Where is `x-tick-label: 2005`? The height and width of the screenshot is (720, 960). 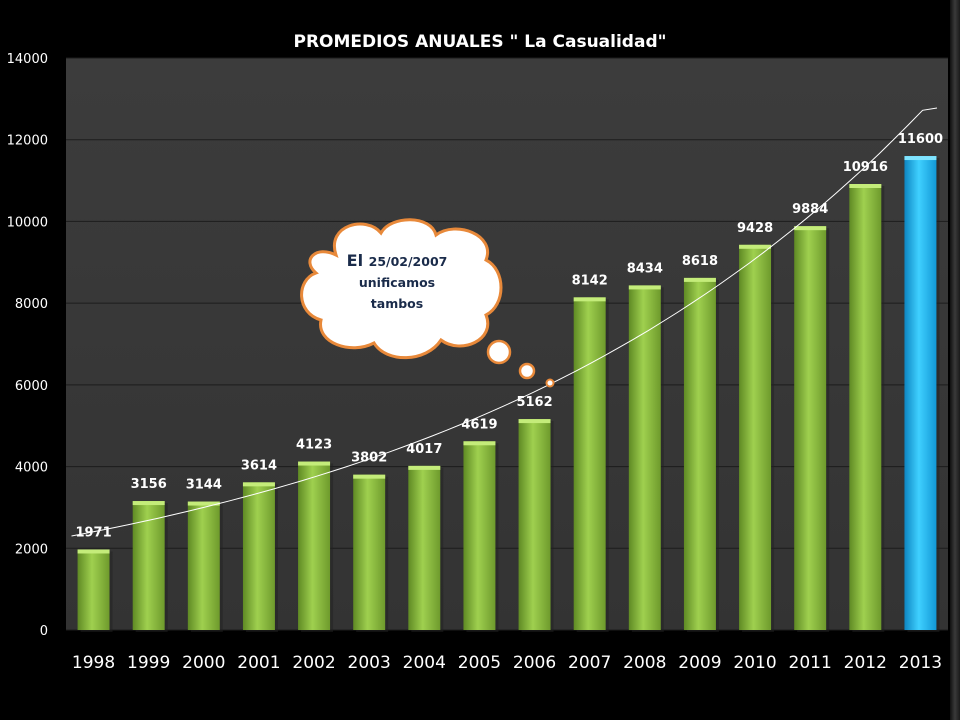
x-tick-label: 2005 is located at coordinates (479, 663).